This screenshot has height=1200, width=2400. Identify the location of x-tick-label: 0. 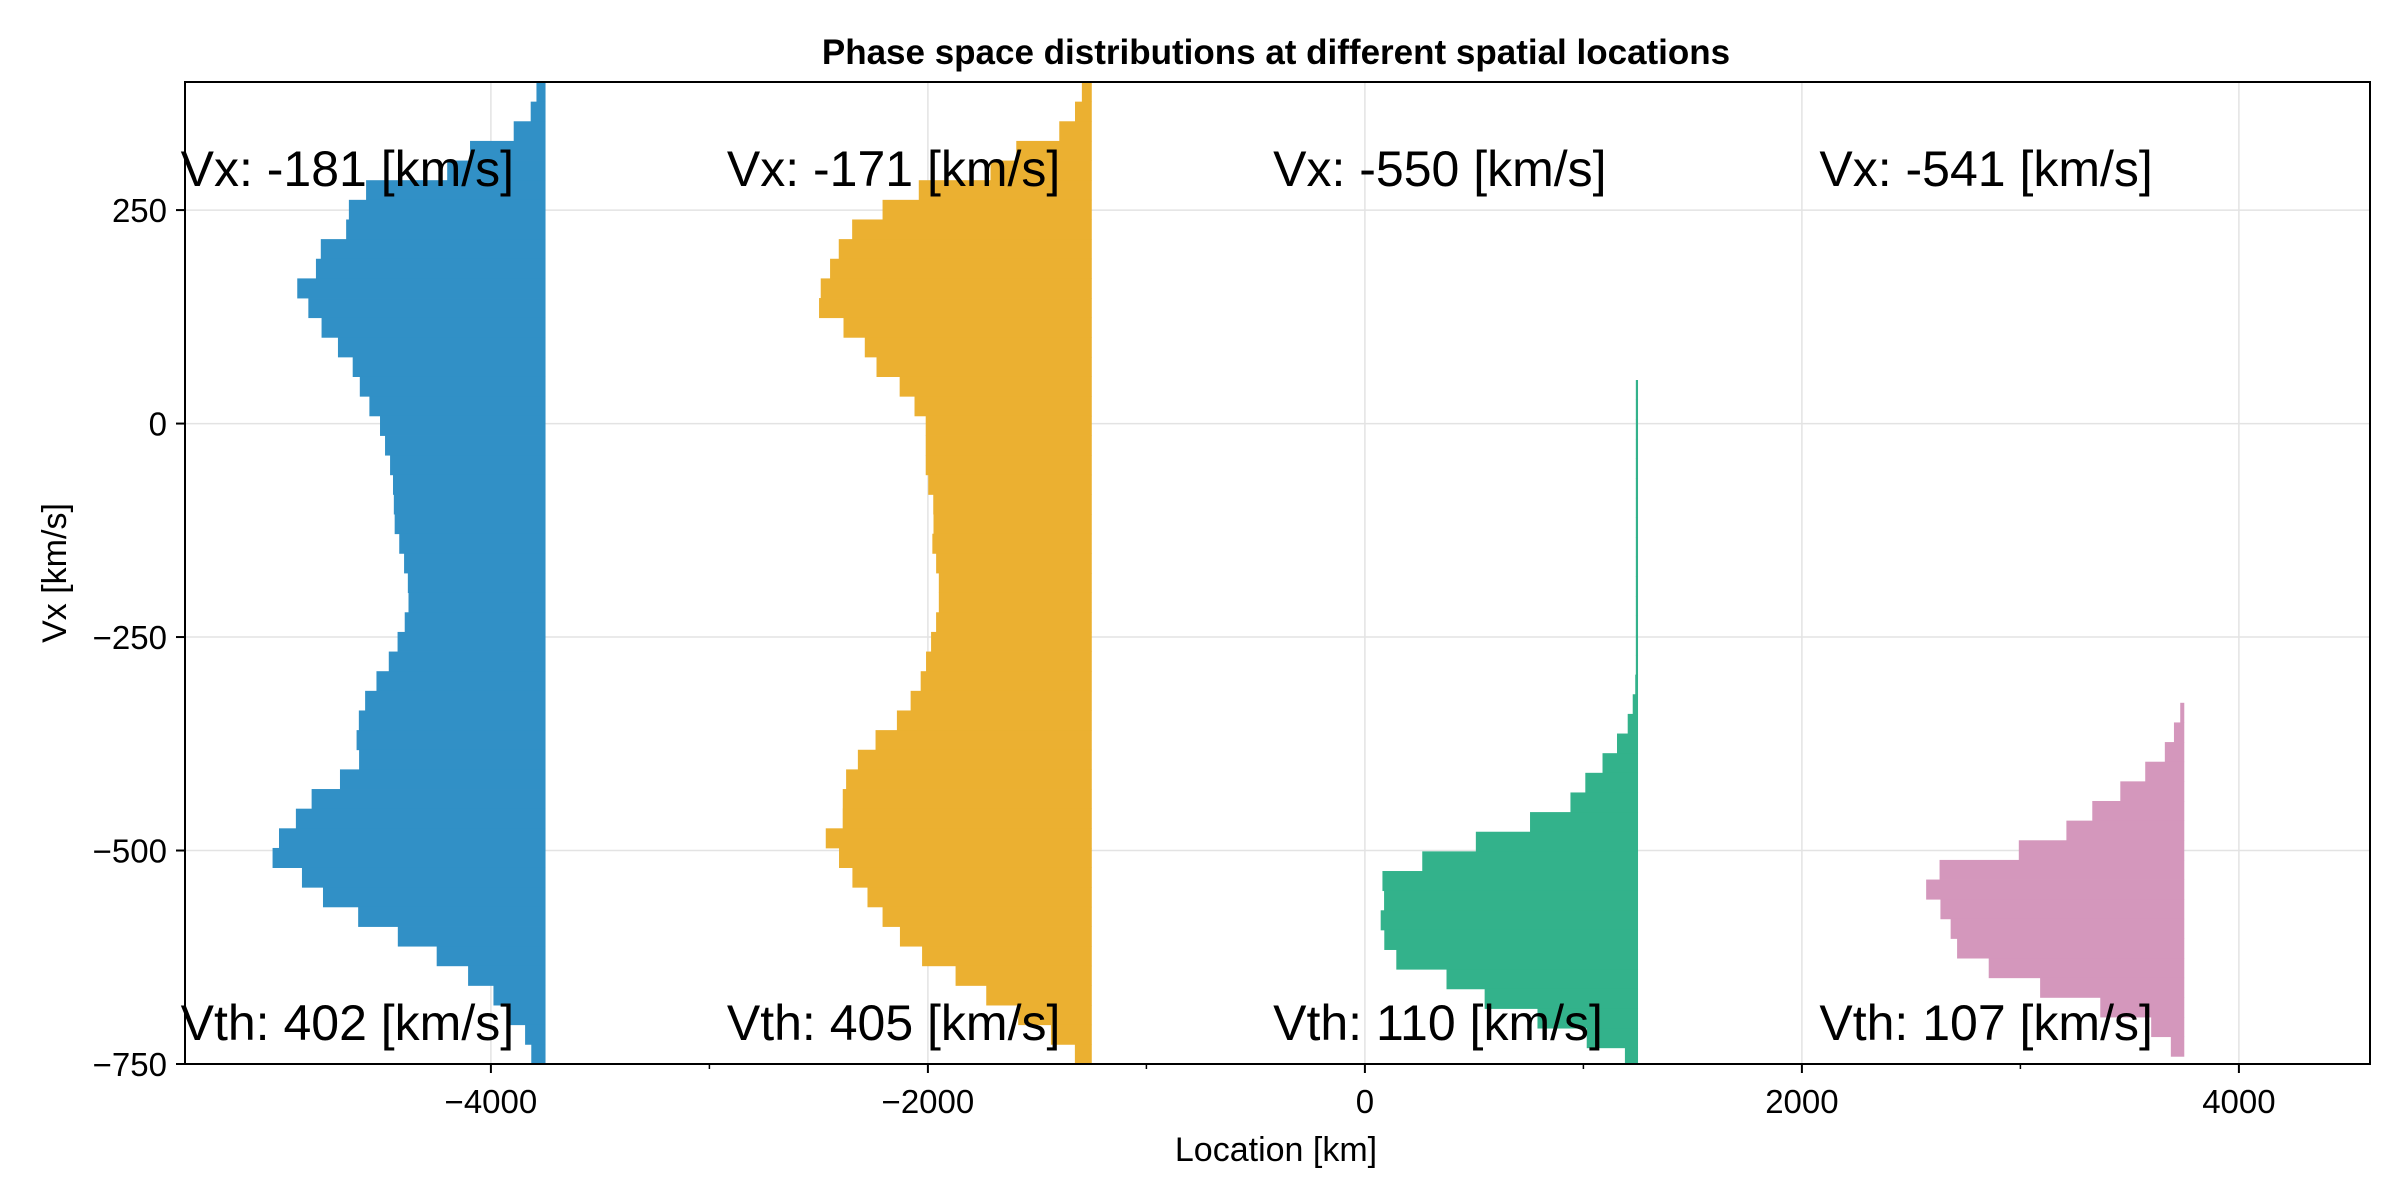
(1365, 1101).